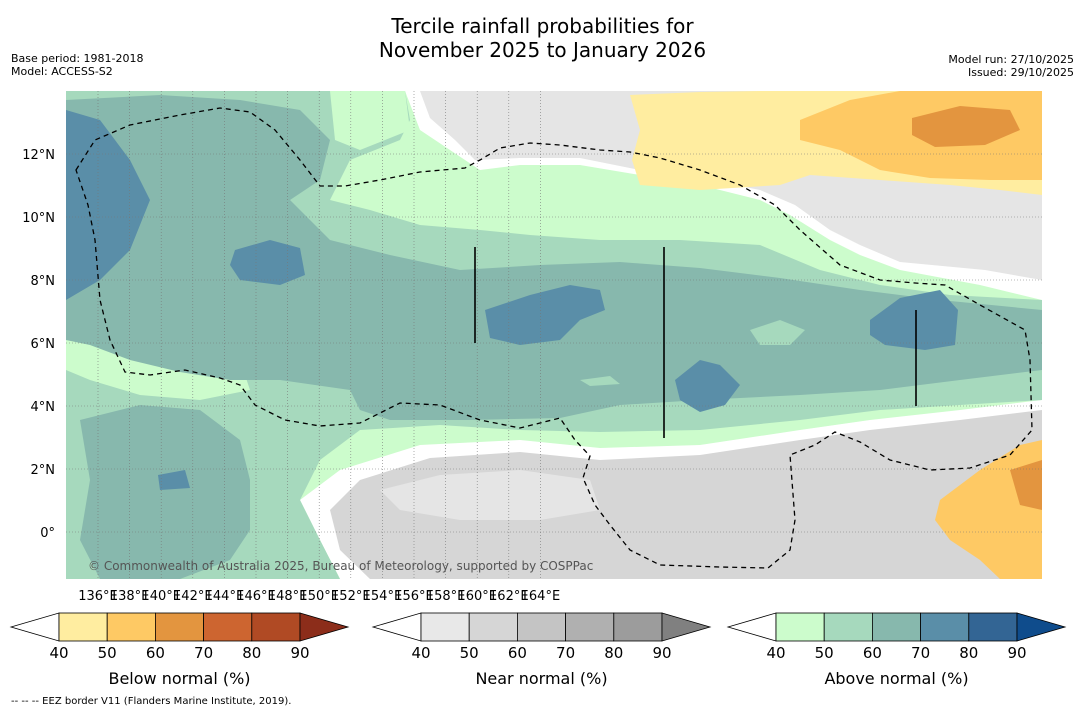 The height and width of the screenshot is (713, 1085). I want to click on island-markers, so click(695, 342).